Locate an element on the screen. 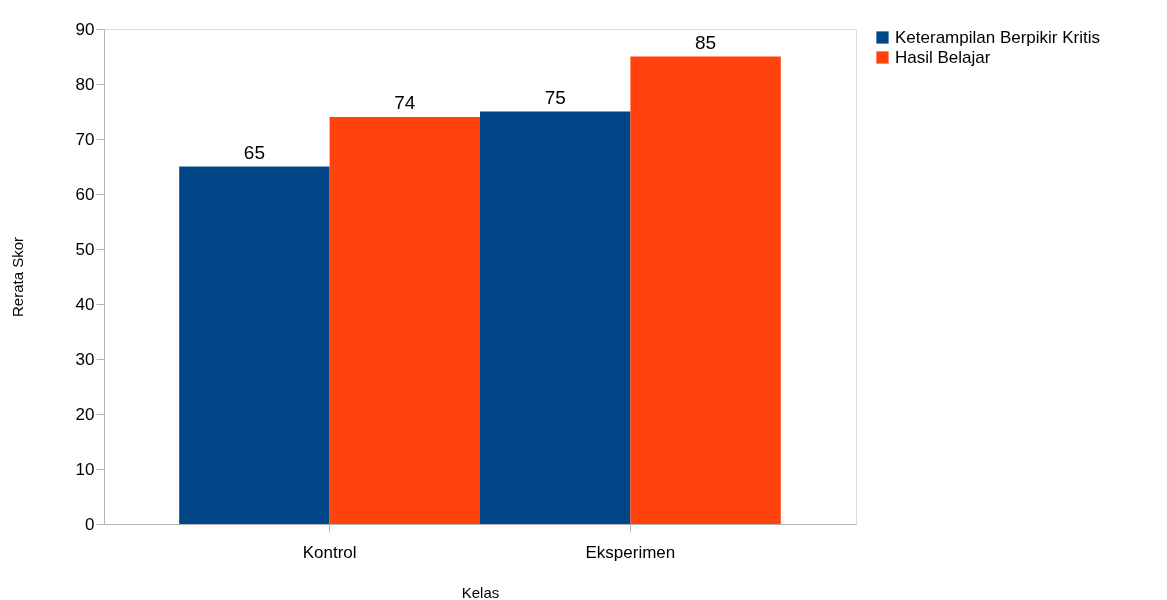 This screenshot has height=600, width=1167. x-axis-title: Kelas is located at coordinates (480, 591).